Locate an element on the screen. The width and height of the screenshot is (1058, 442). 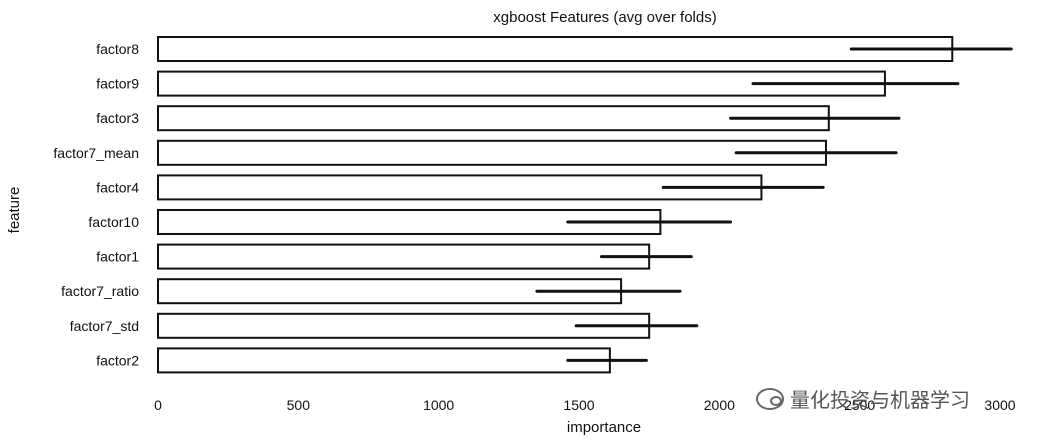
y-tick-label: factor4 is located at coordinates (117, 187).